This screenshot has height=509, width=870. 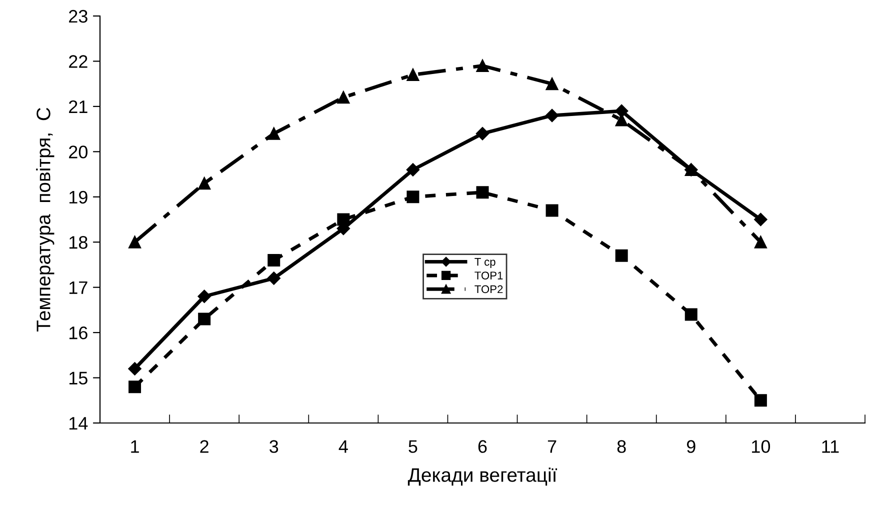 I want to click on legend-label: TOP1, so click(x=488, y=276).